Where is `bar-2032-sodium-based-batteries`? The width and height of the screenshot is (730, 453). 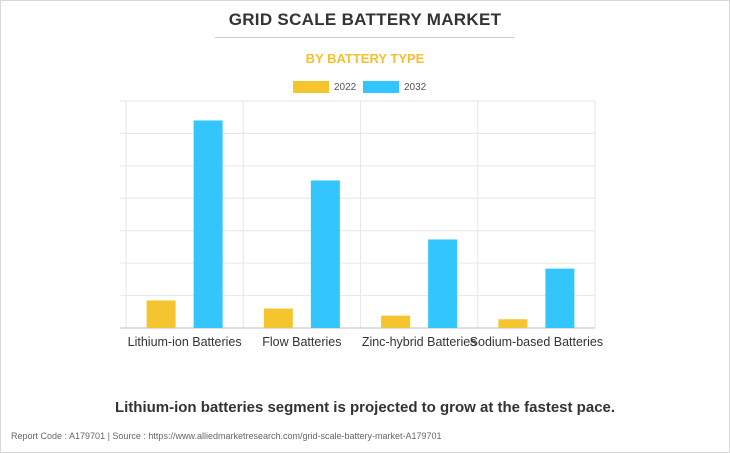
bar-2032-sodium-based-batteries is located at coordinates (560, 298).